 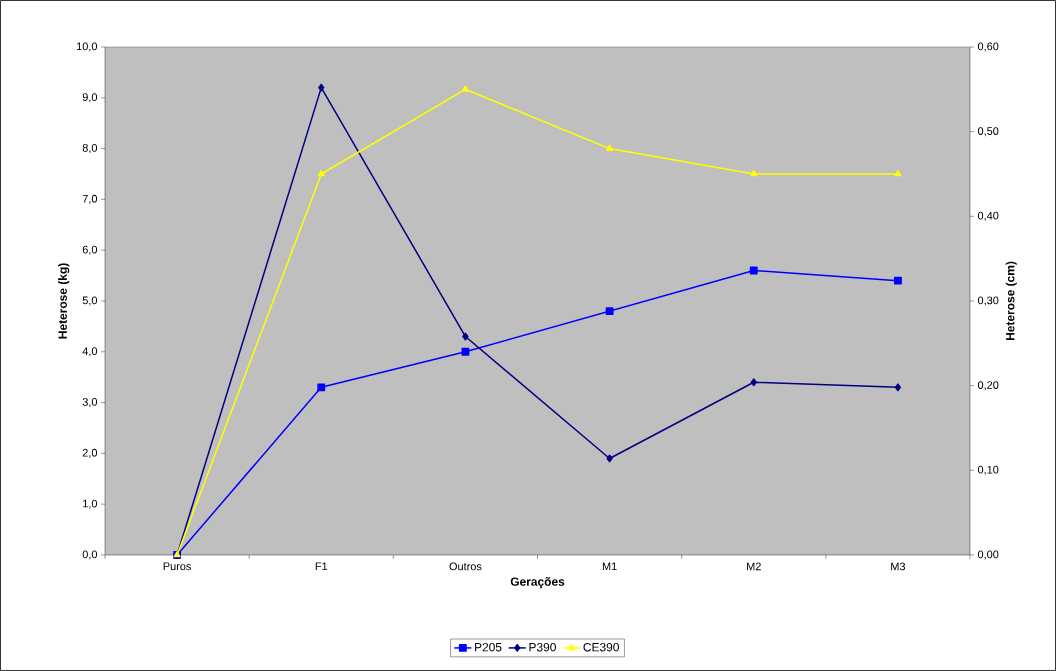 What do you see at coordinates (898, 566) in the screenshot?
I see `x-tick-label: M3` at bounding box center [898, 566].